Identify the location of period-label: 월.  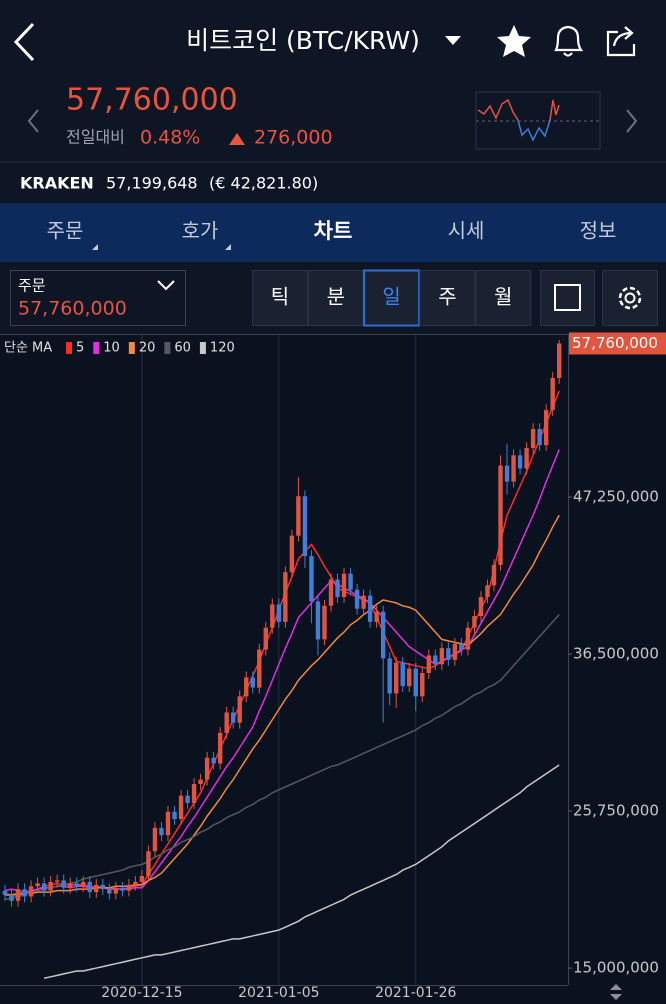
(503, 297).